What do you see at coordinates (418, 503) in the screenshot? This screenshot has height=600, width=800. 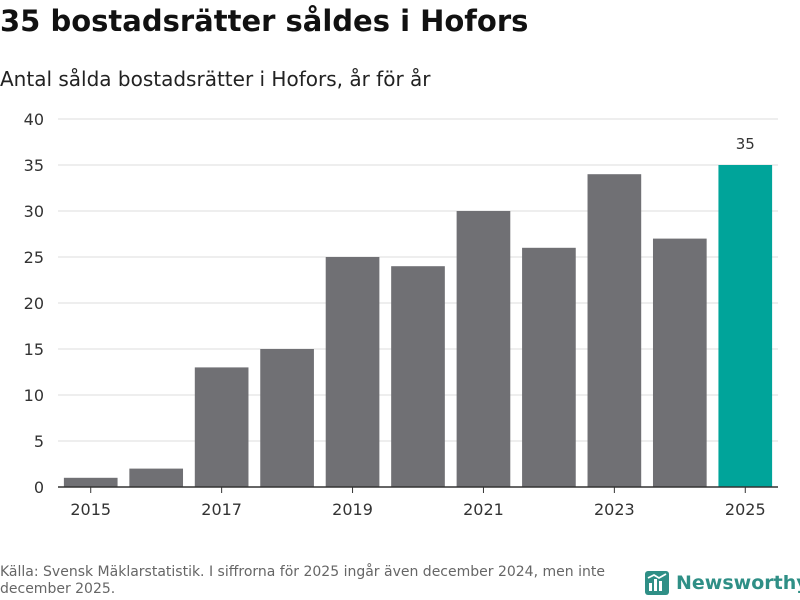 I see `x-axis-ticks: 2015 2017 2019 2021 2023 2025` at bounding box center [418, 503].